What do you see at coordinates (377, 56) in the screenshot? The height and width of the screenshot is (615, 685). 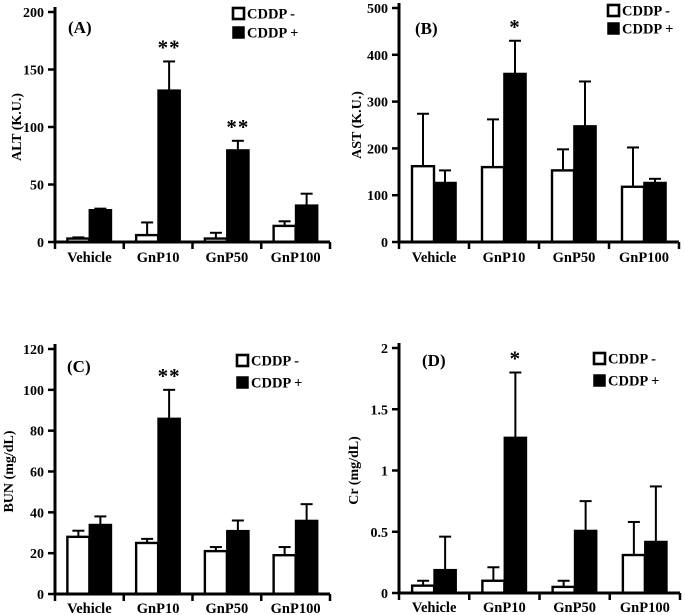 I see `y-tick-label: 400` at bounding box center [377, 56].